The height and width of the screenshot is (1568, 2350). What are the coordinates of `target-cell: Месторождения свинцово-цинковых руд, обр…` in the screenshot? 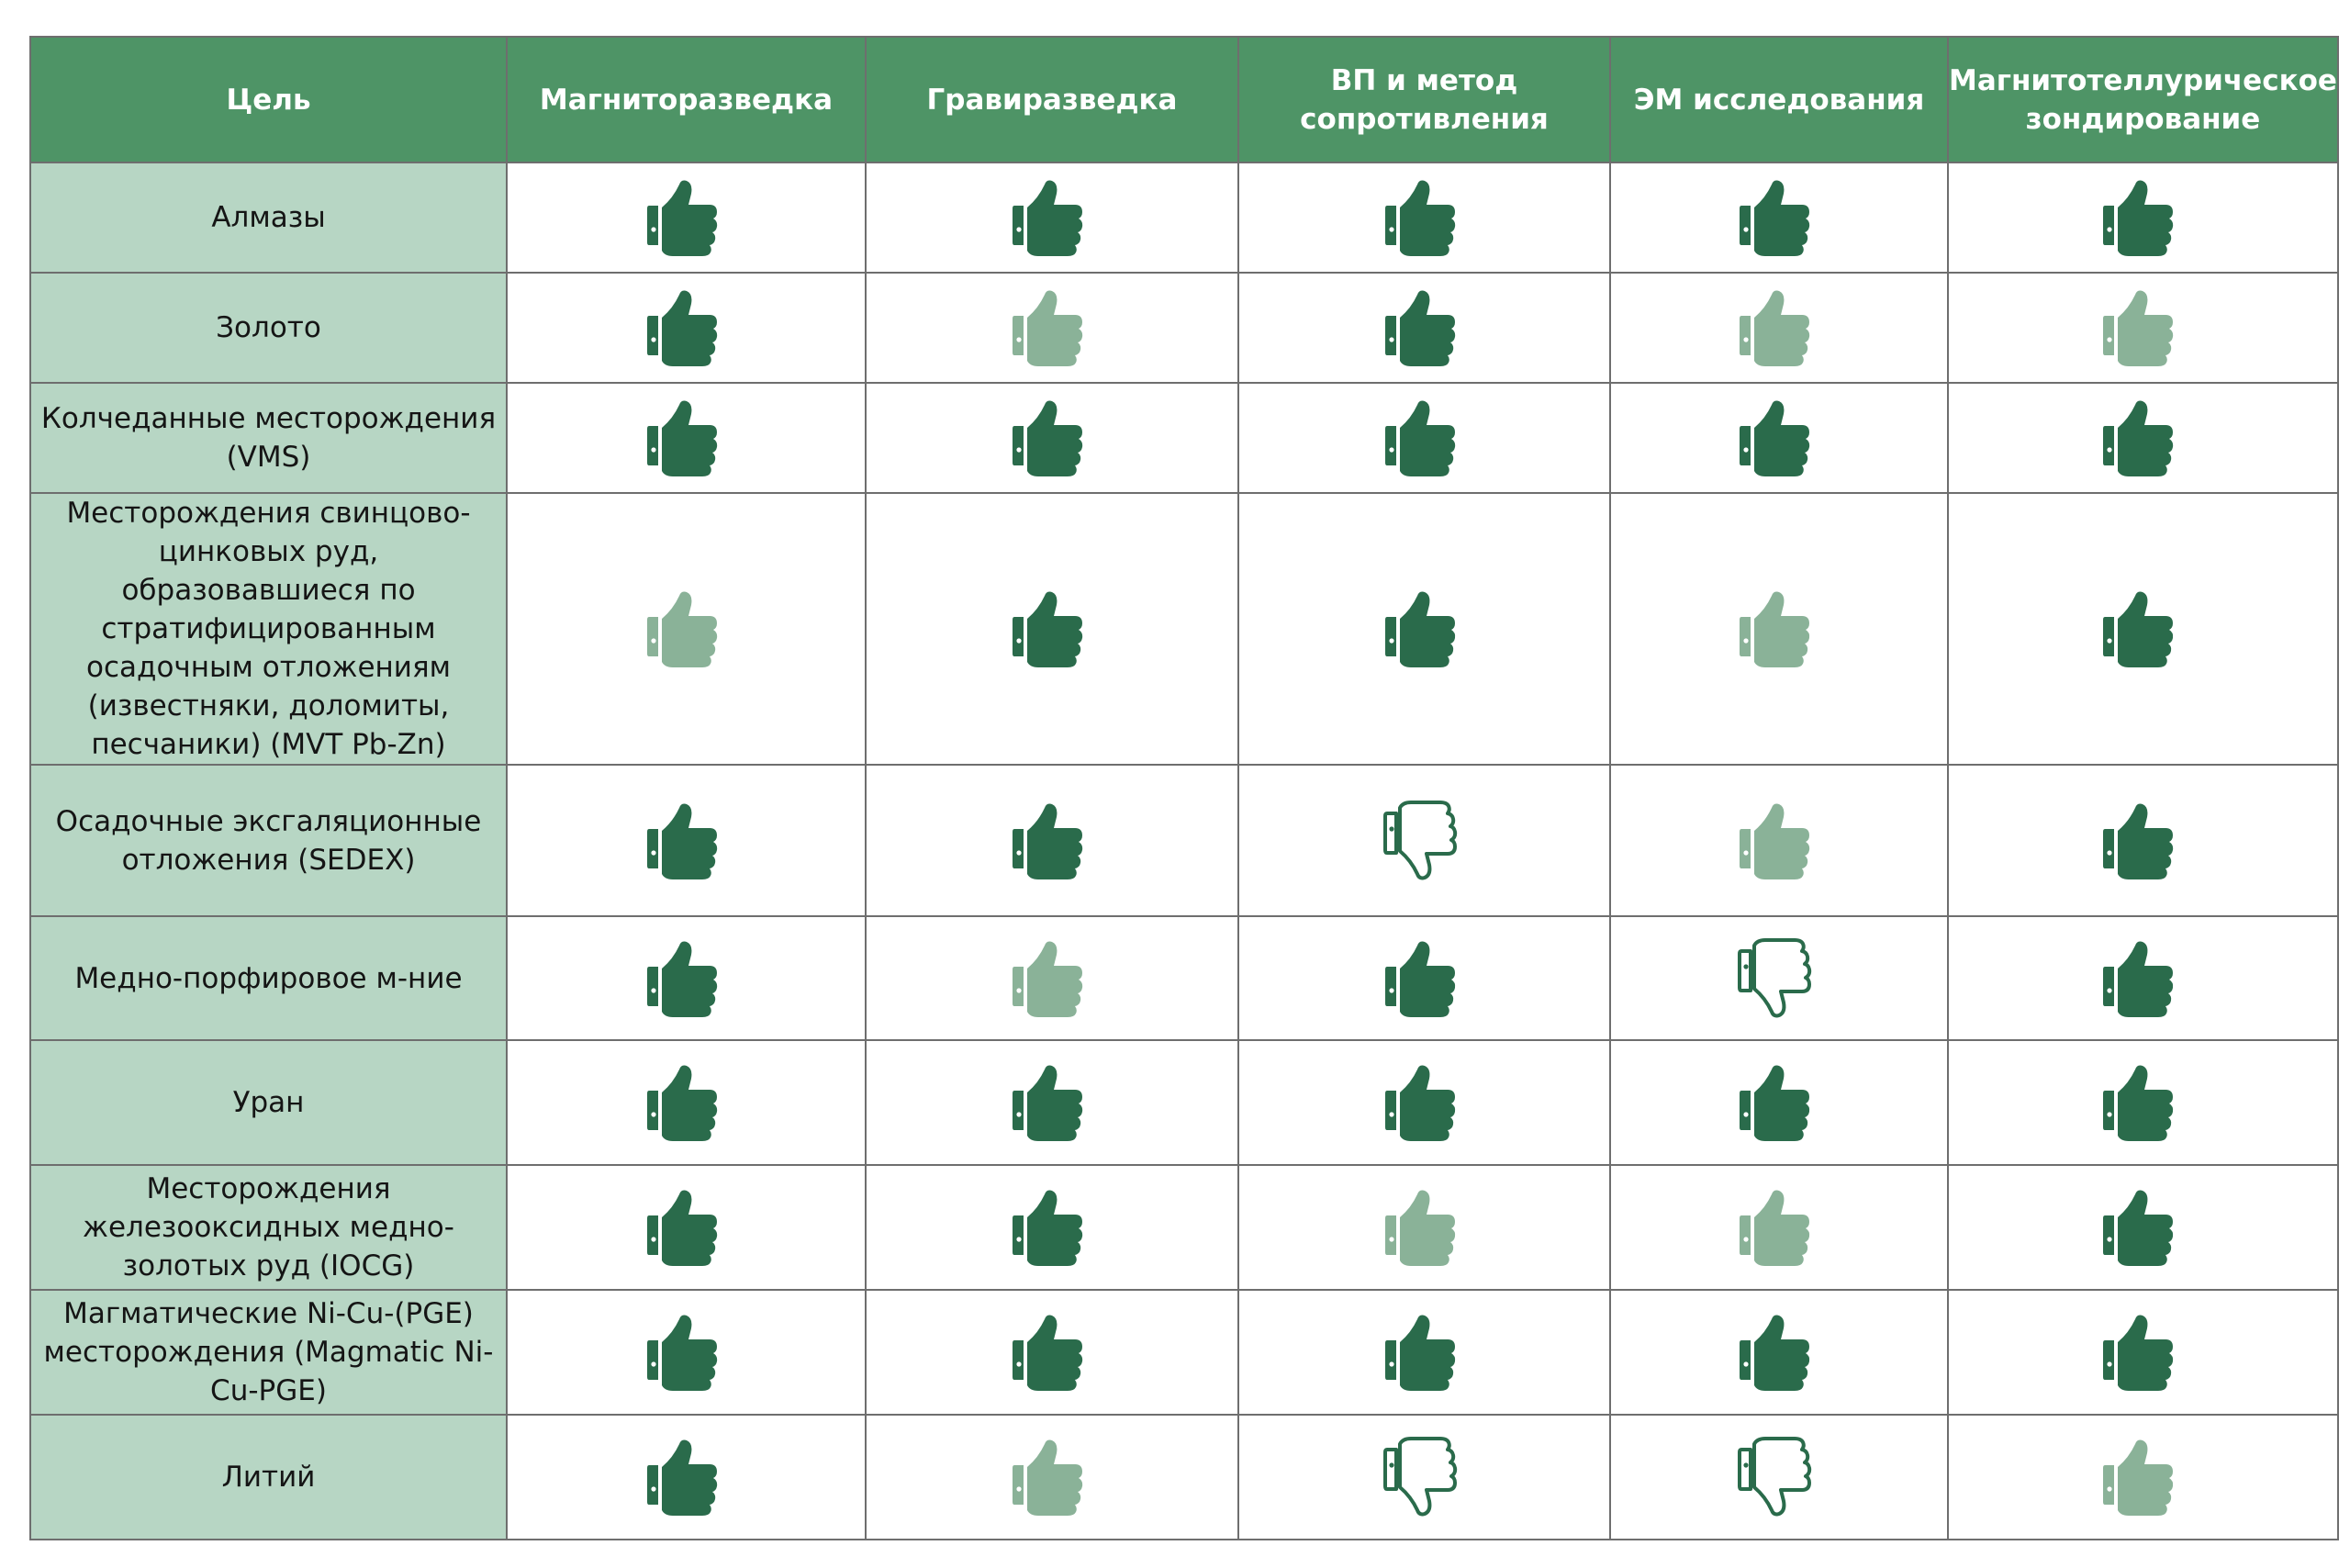 It's located at (268, 629).